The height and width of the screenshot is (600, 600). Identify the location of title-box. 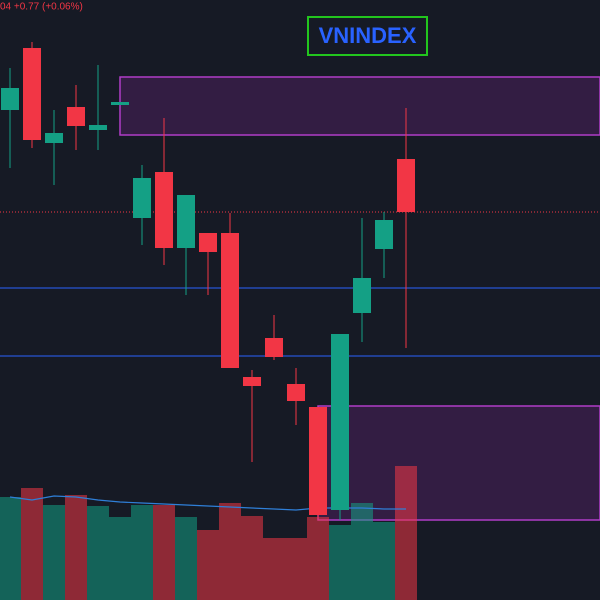
(367, 36).